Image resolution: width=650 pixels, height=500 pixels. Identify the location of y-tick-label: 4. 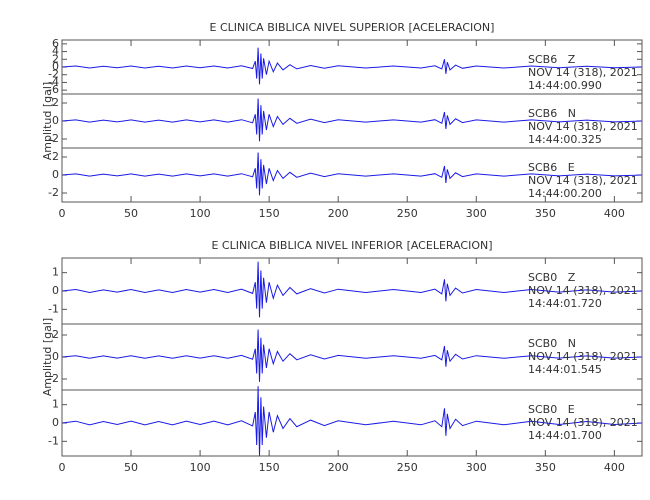
(55, 51).